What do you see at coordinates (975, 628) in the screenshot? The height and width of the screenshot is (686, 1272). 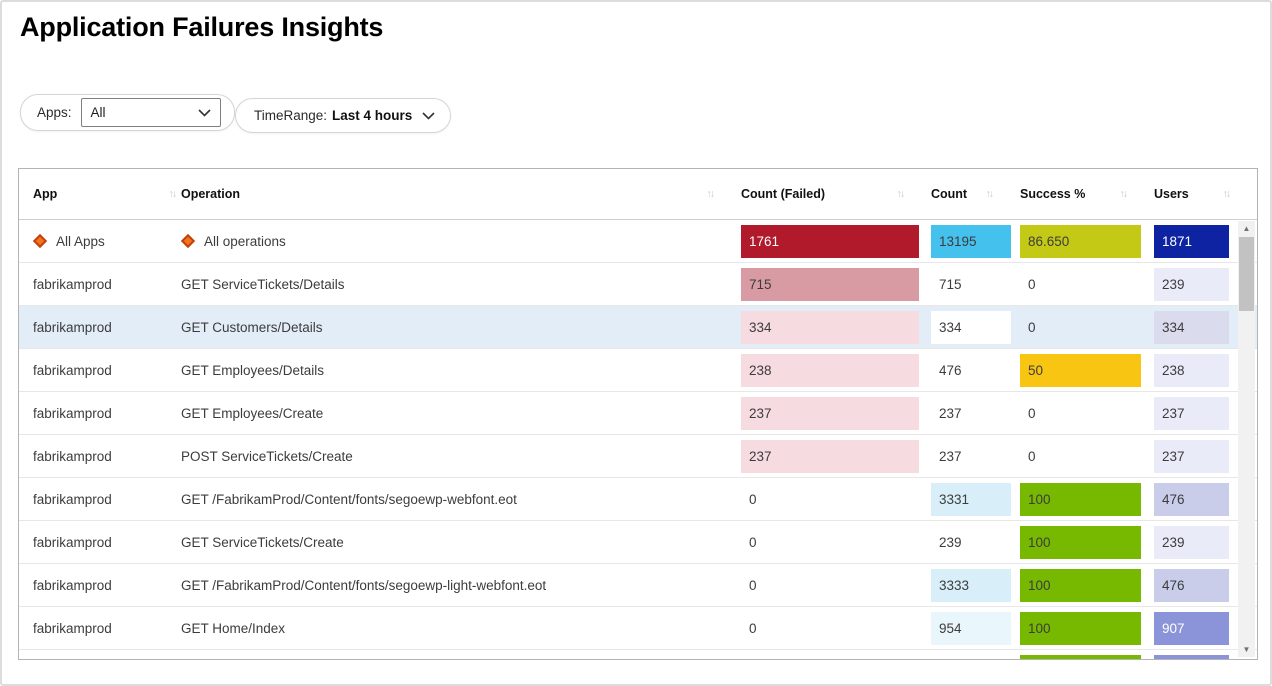 I see `count-cell: 954` at bounding box center [975, 628].